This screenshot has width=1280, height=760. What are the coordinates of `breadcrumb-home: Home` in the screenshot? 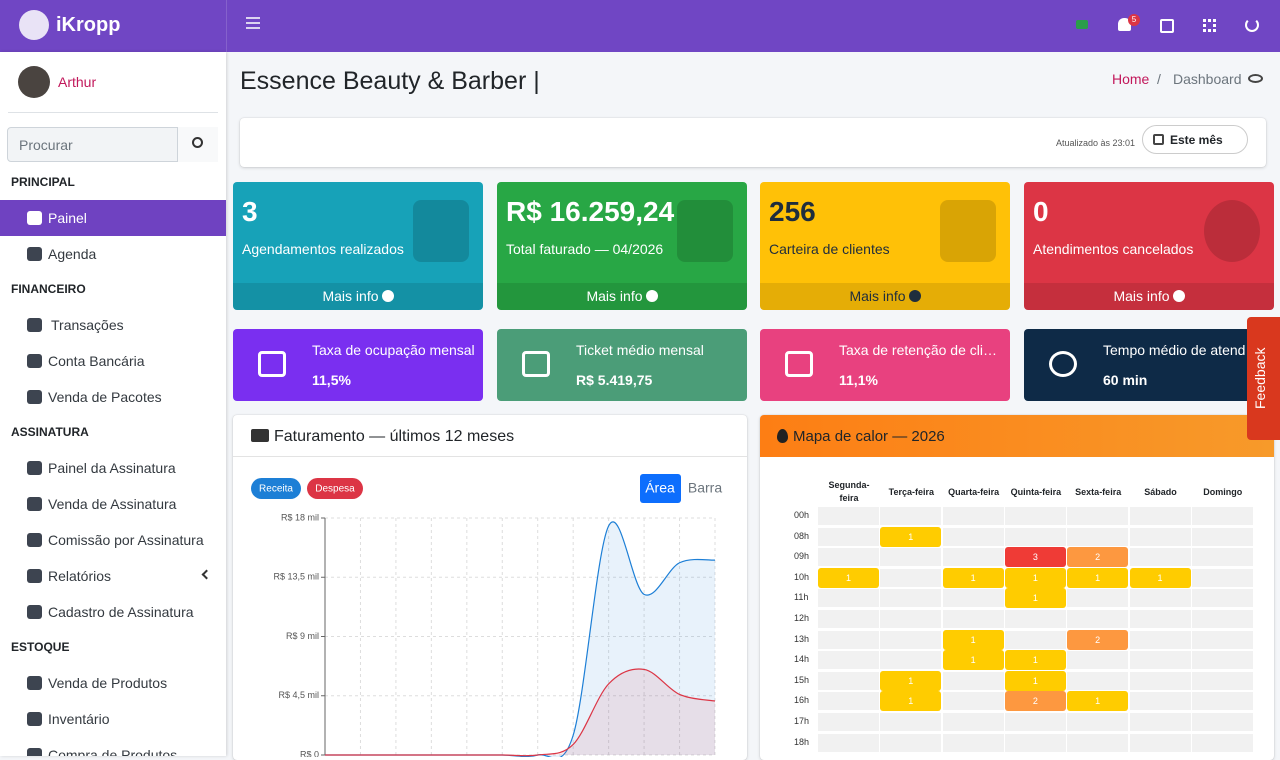 It's located at (1131, 79).